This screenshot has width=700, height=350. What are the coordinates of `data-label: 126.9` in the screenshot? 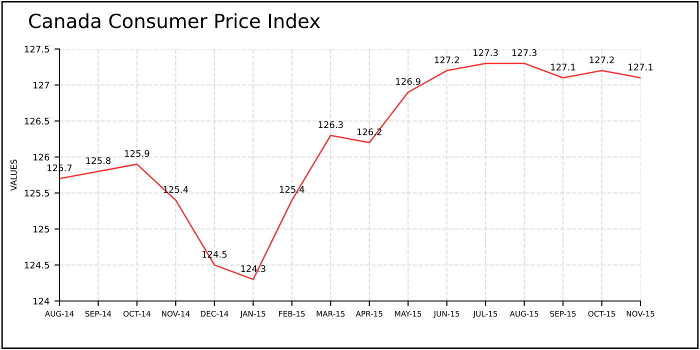 It's located at (408, 81).